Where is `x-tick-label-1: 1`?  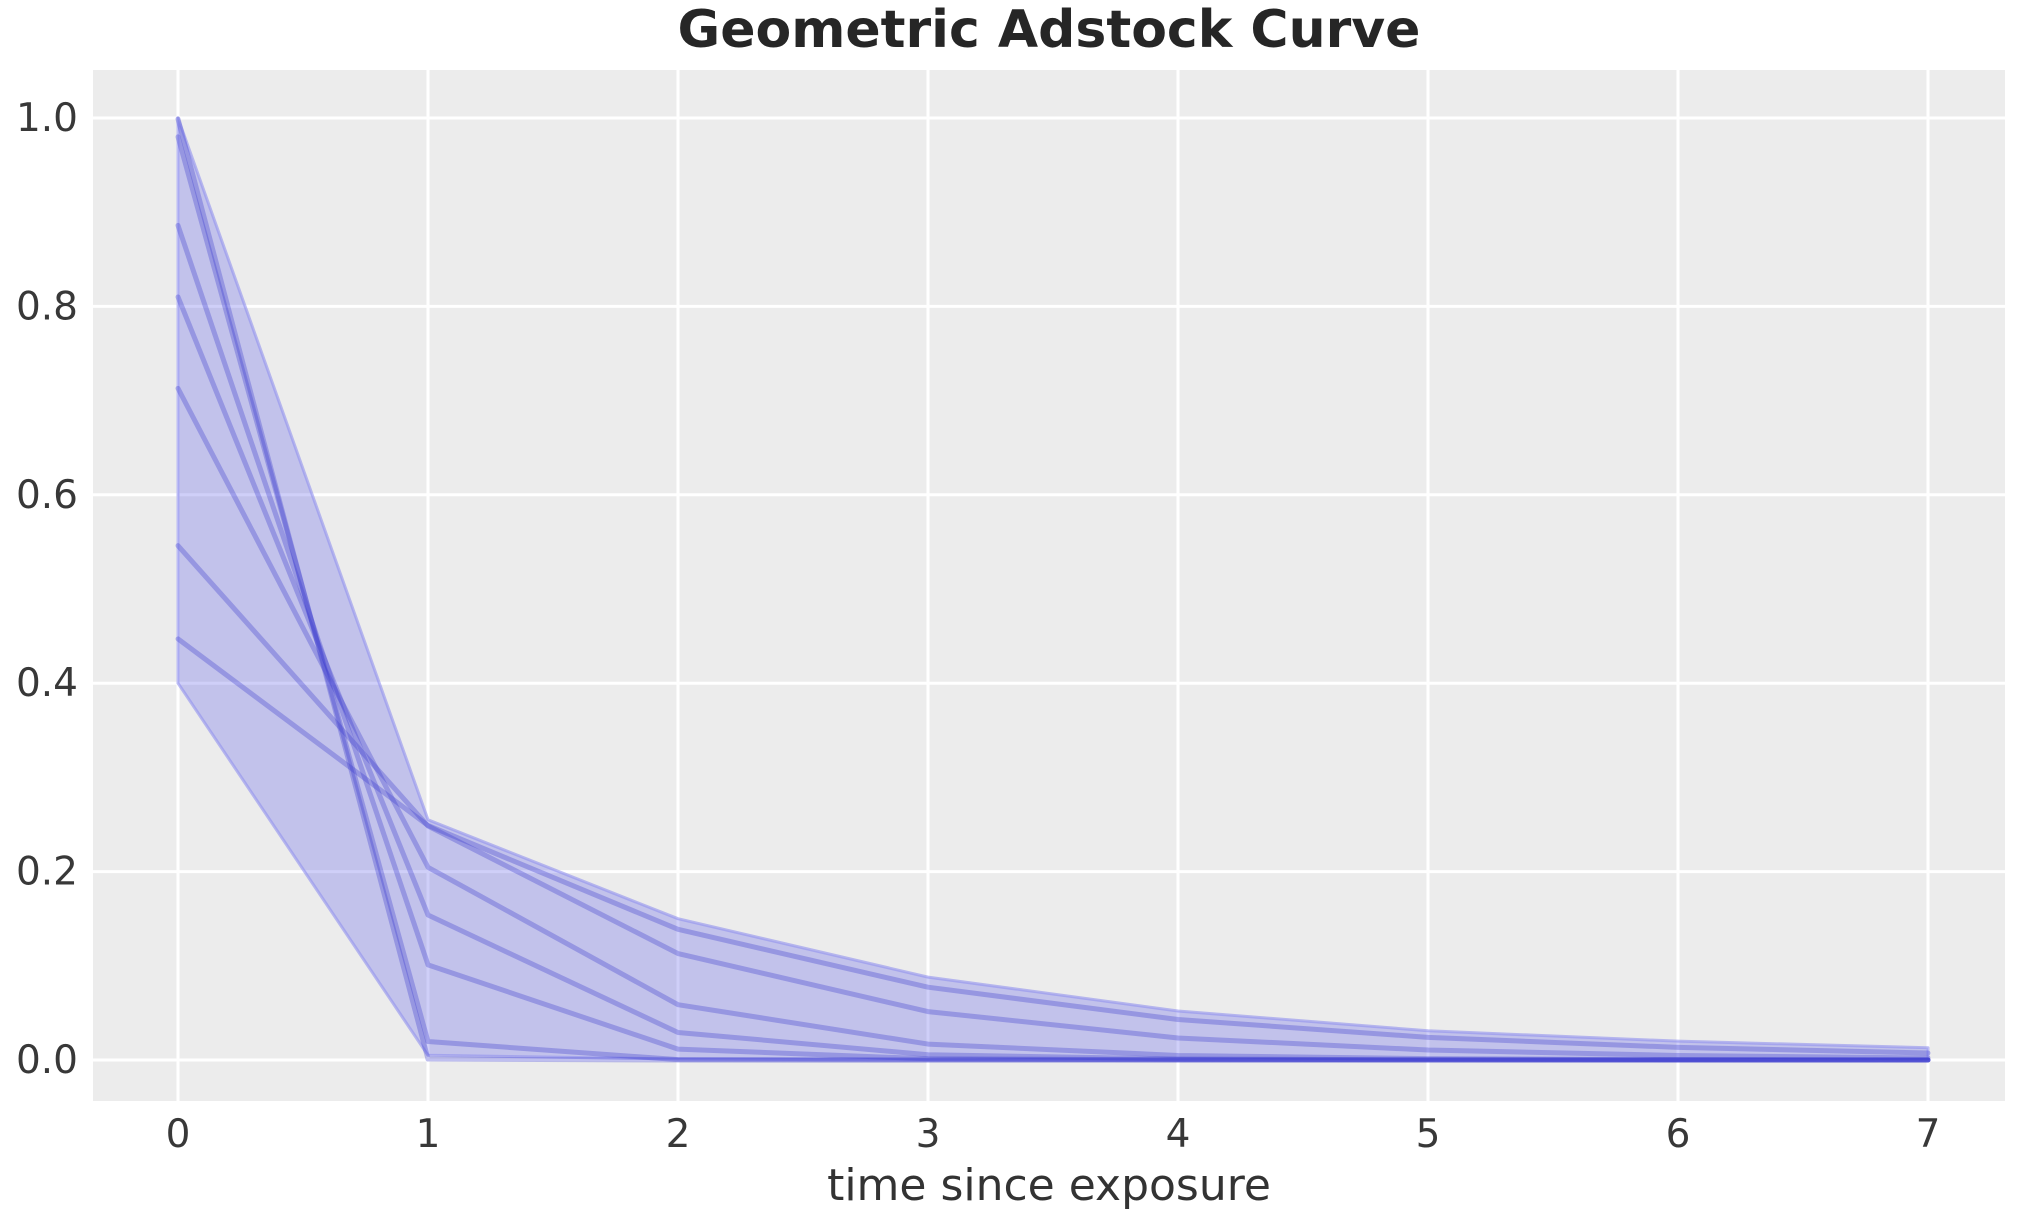 x-tick-label-1: 1 is located at coordinates (428, 1134).